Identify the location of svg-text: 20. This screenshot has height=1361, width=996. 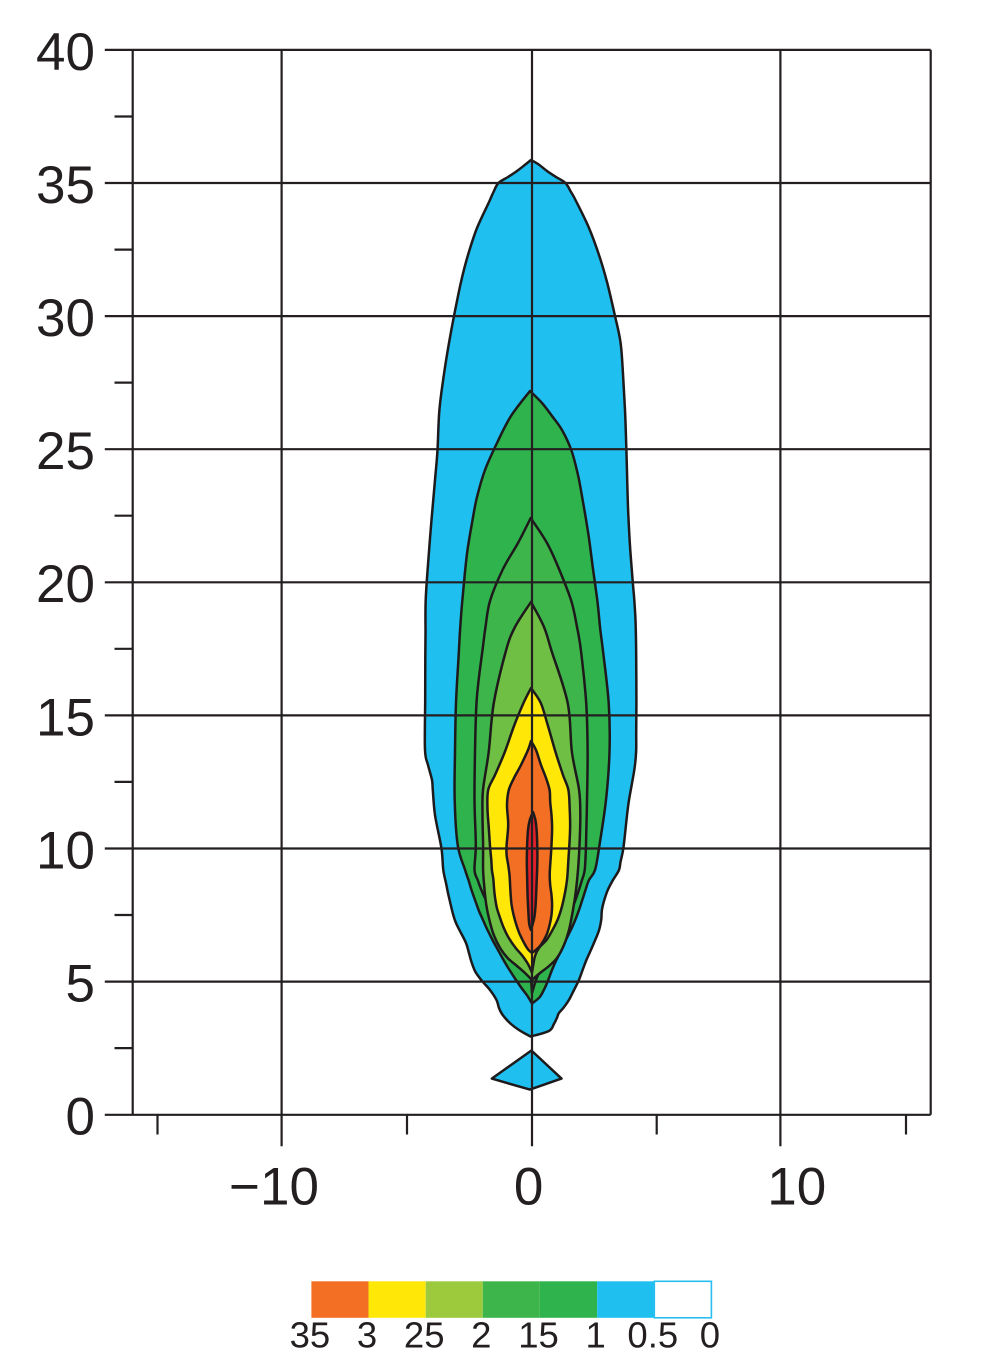
(65, 584).